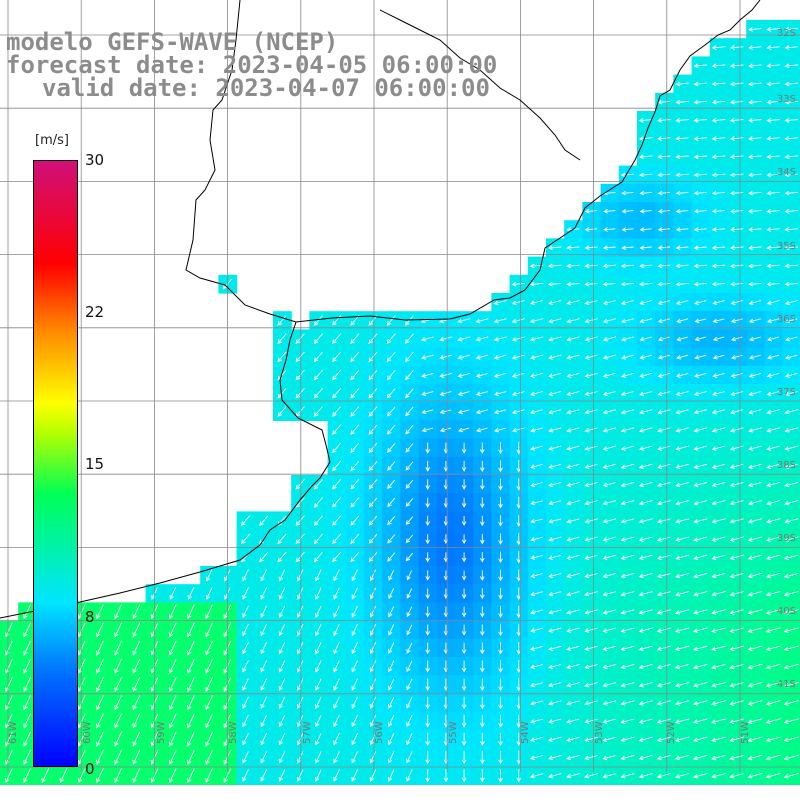 This screenshot has width=800, height=800. Describe the element at coordinates (786, 465) in the screenshot. I see `lat-label: 38S` at that location.